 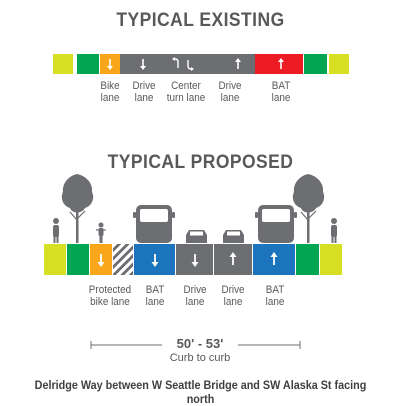 I want to click on dimension-line, so click(x=195, y=345).